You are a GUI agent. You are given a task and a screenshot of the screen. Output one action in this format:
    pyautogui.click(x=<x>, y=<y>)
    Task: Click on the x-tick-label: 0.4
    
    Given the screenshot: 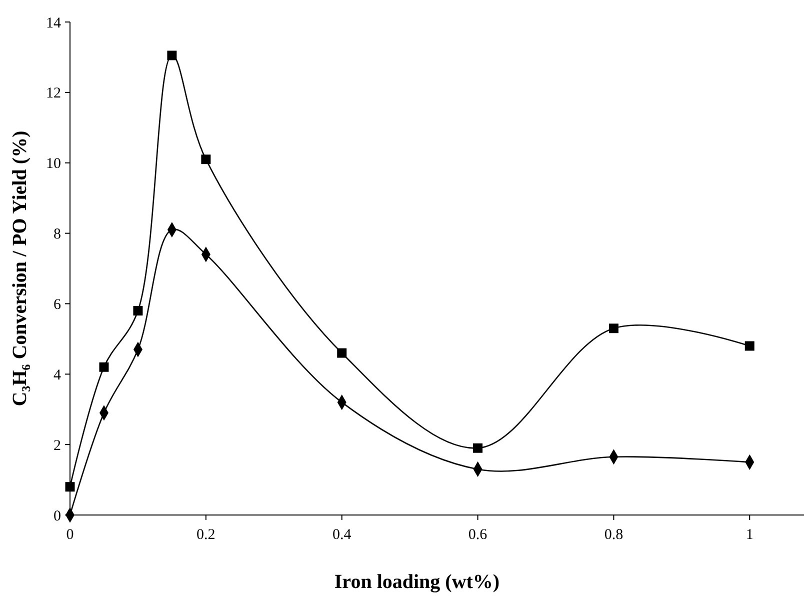 What is the action you would take?
    pyautogui.click(x=342, y=535)
    